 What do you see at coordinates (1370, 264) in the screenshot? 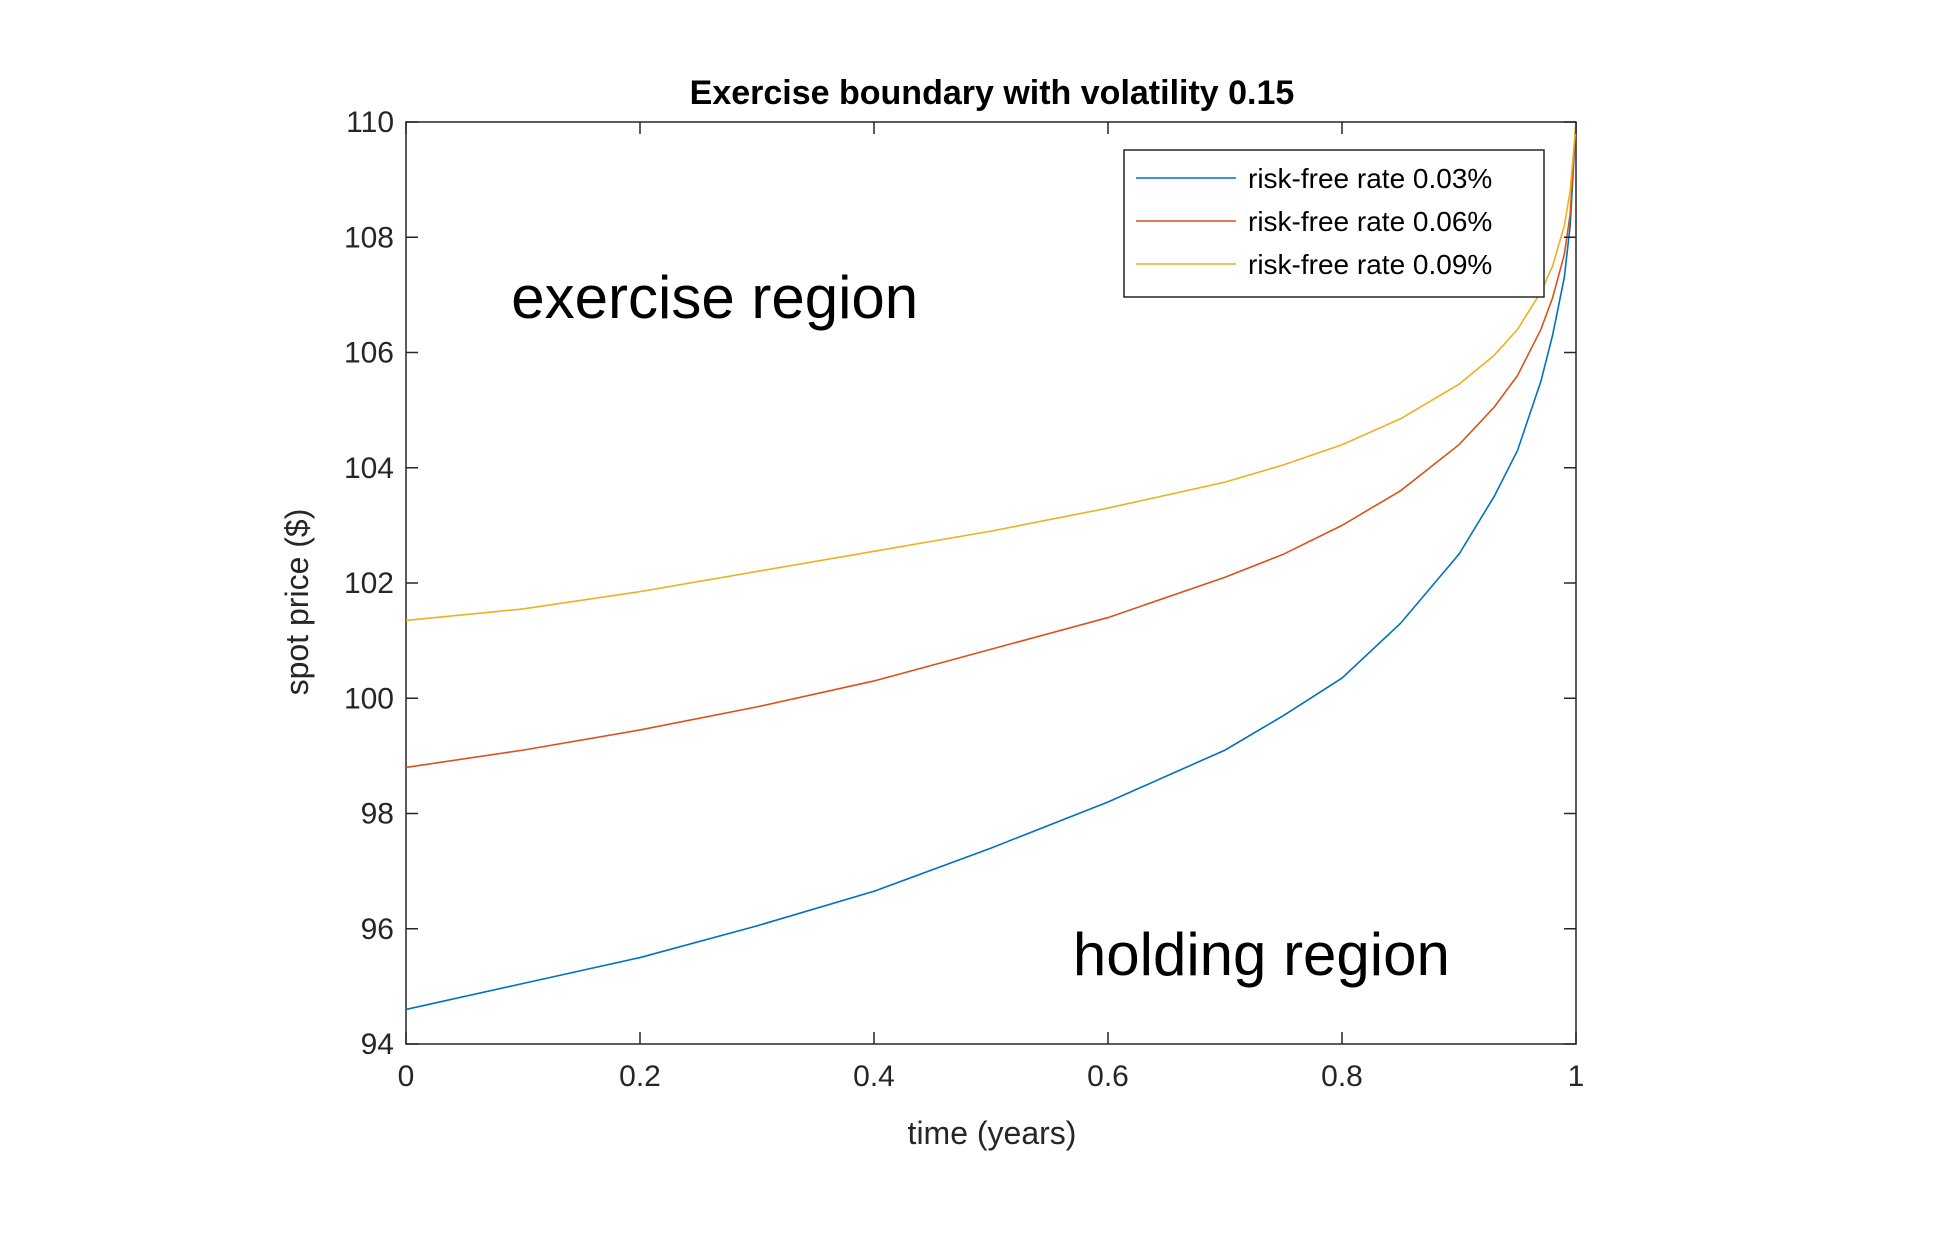
I see `legend-entry-3: risk-free rate 0.09%` at bounding box center [1370, 264].